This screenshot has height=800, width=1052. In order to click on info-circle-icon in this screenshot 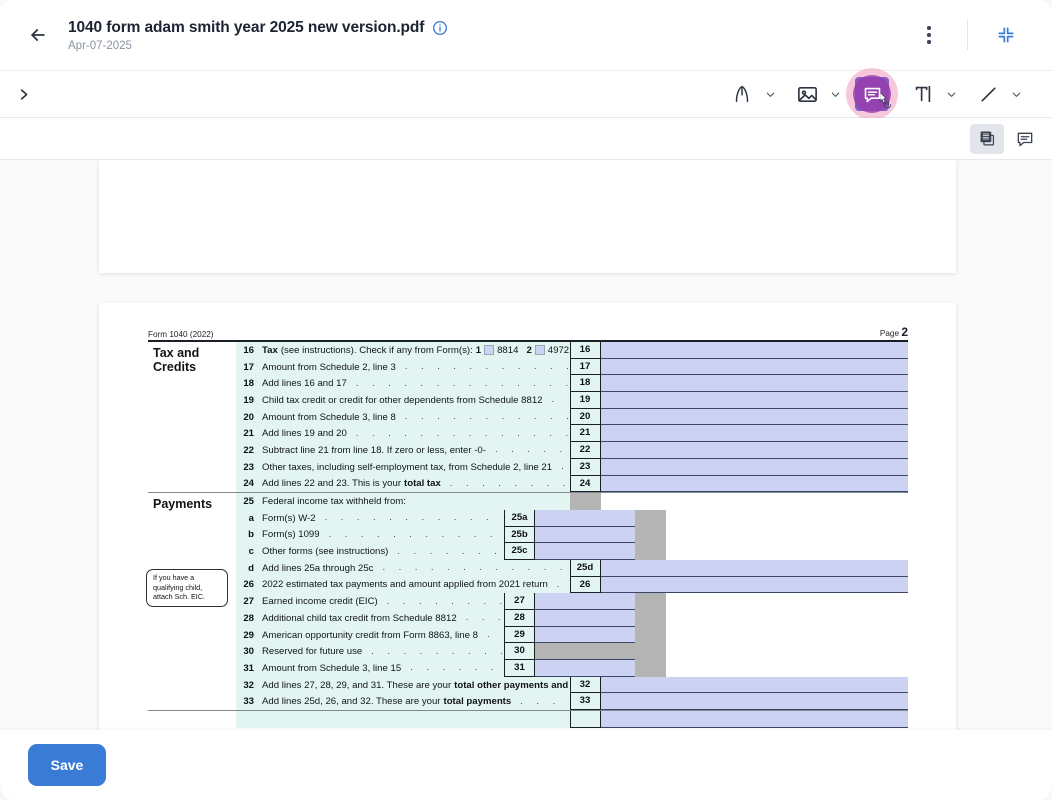, I will do `click(440, 28)`.